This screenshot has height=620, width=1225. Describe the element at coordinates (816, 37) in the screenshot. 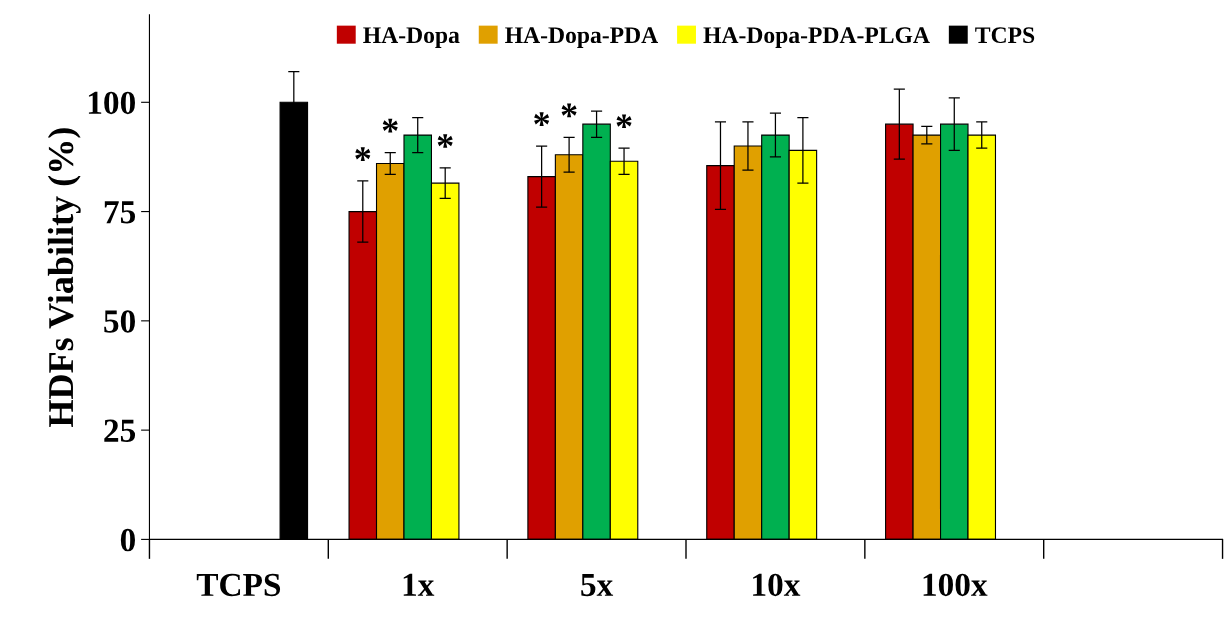

I see `legend-label: HA-Dopa-PDA-PLGA` at that location.